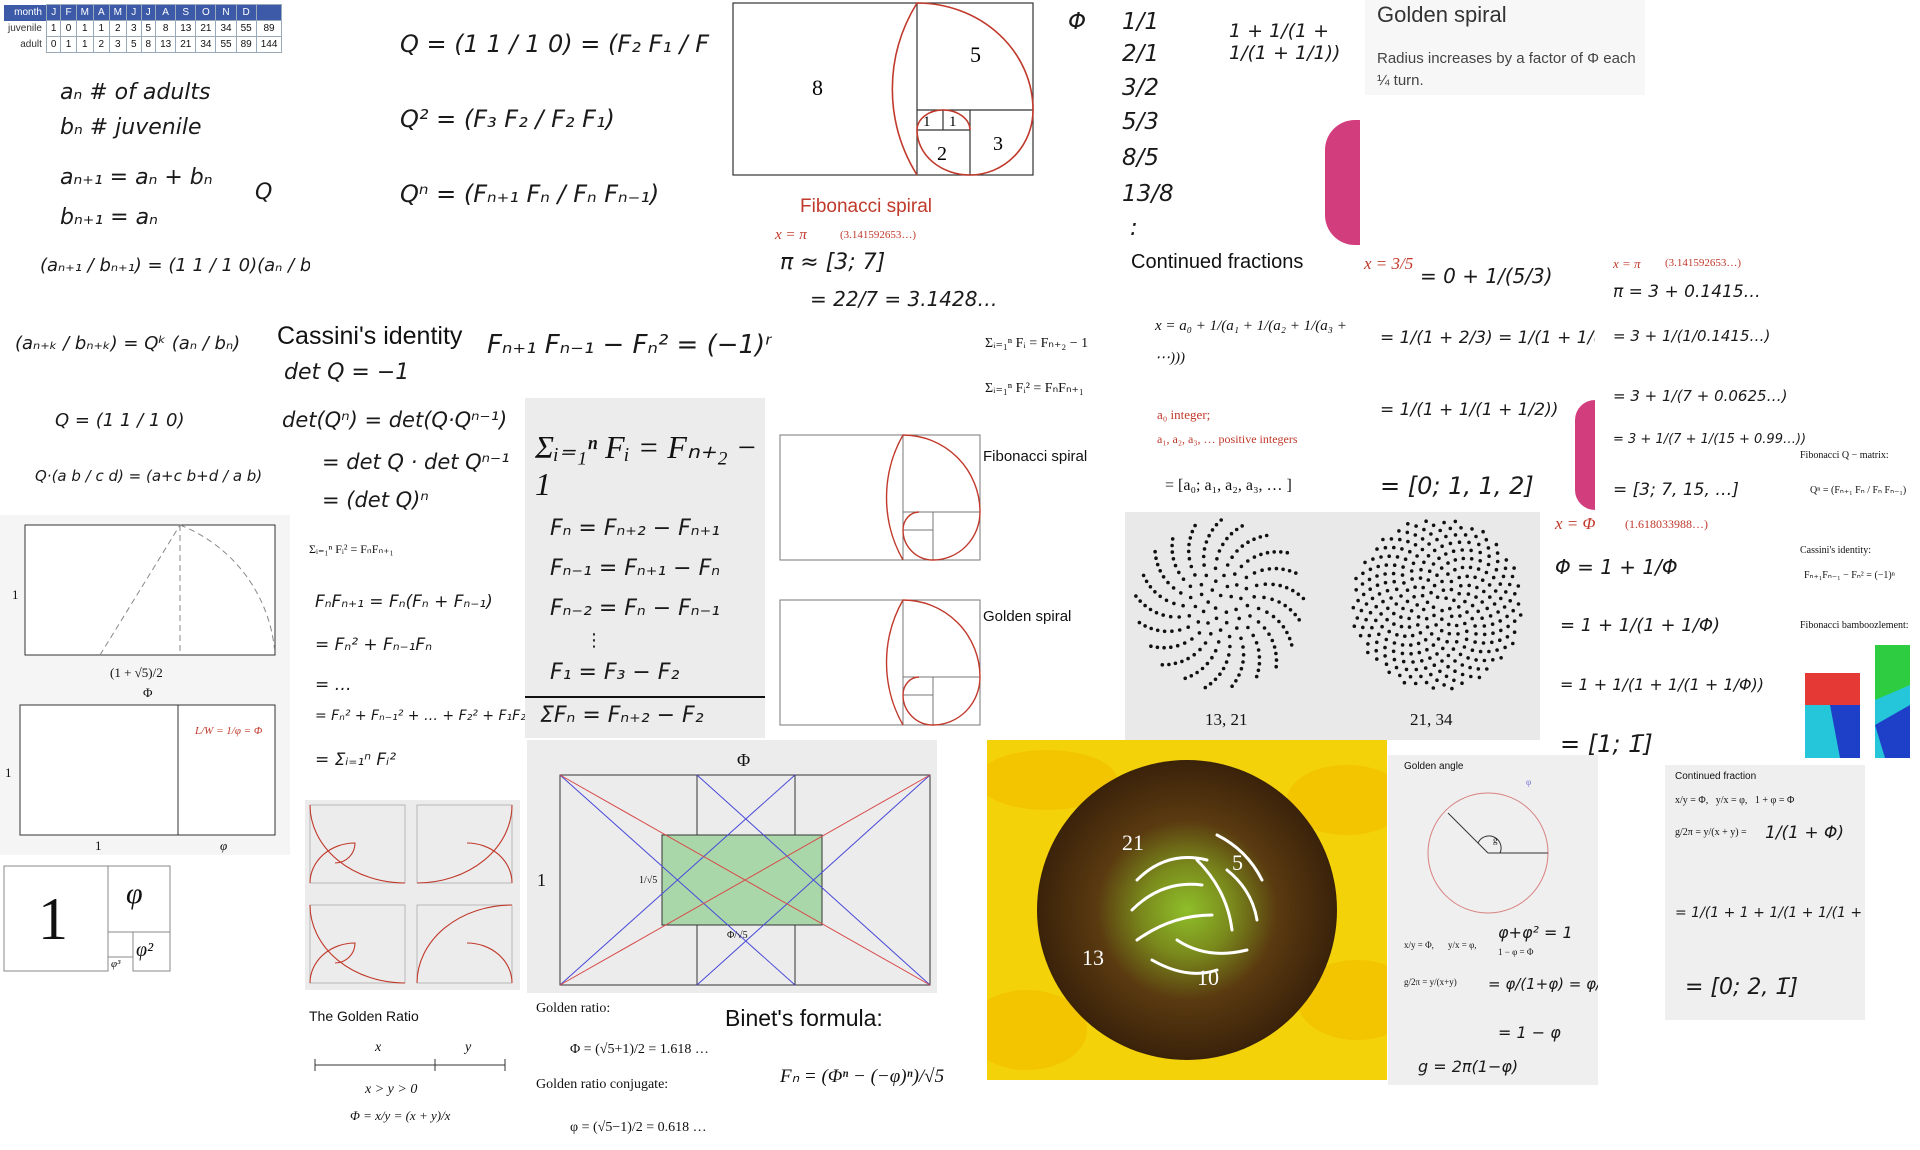 This screenshot has height=1150, width=1920. Describe the element at coordinates (1141, 158) in the screenshot. I see `fraction-line: 8/5` at that location.